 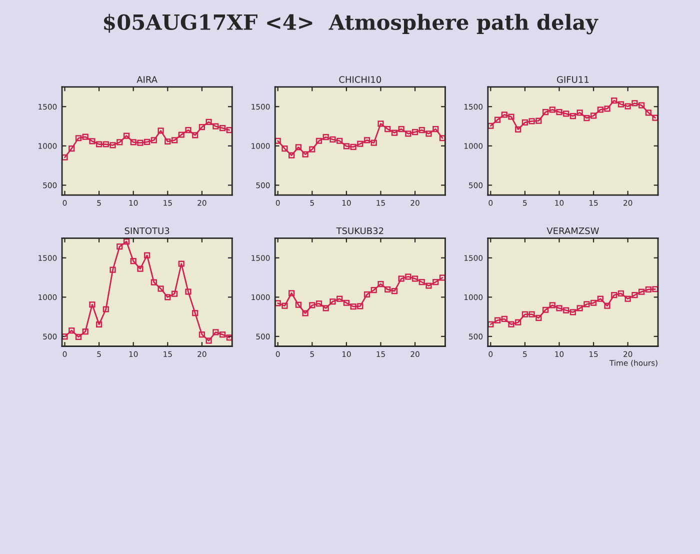 What do you see at coordinates (147, 79) in the screenshot?
I see `chart-title: AIRA` at bounding box center [147, 79].